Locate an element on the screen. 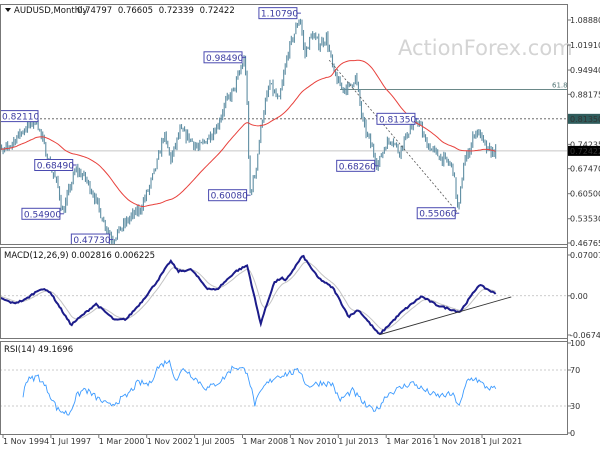 This screenshot has width=600, height=450. macd-line is located at coordinates (249, 294).